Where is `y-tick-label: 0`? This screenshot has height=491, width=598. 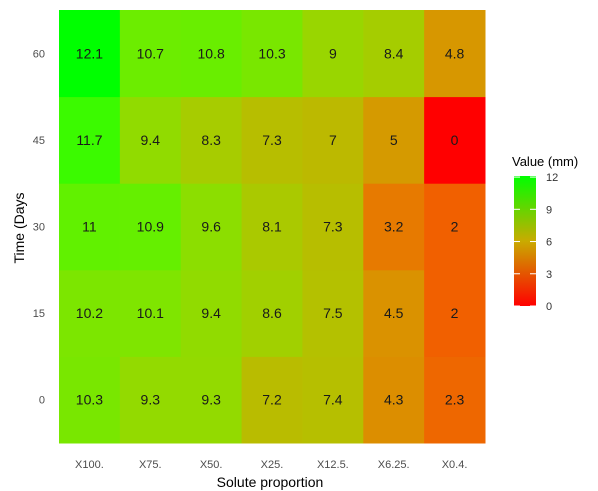
y-tick-label: 0 is located at coordinates (42, 401).